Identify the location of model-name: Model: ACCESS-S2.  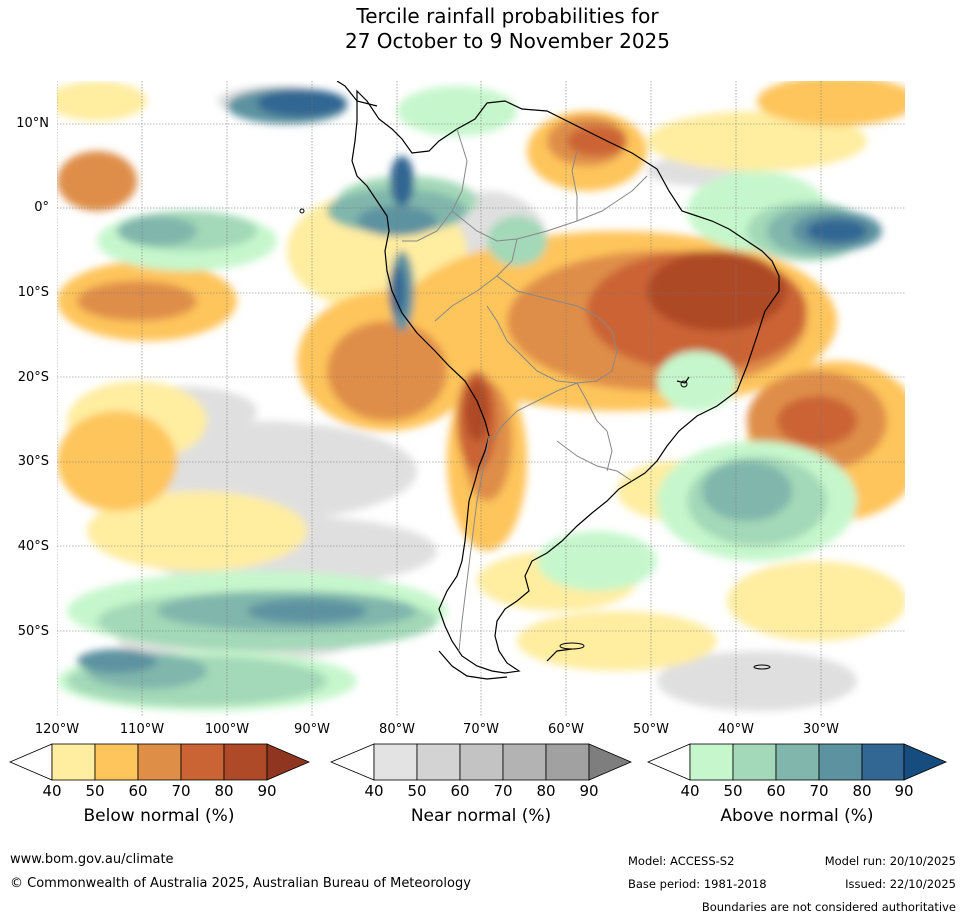
(681, 861).